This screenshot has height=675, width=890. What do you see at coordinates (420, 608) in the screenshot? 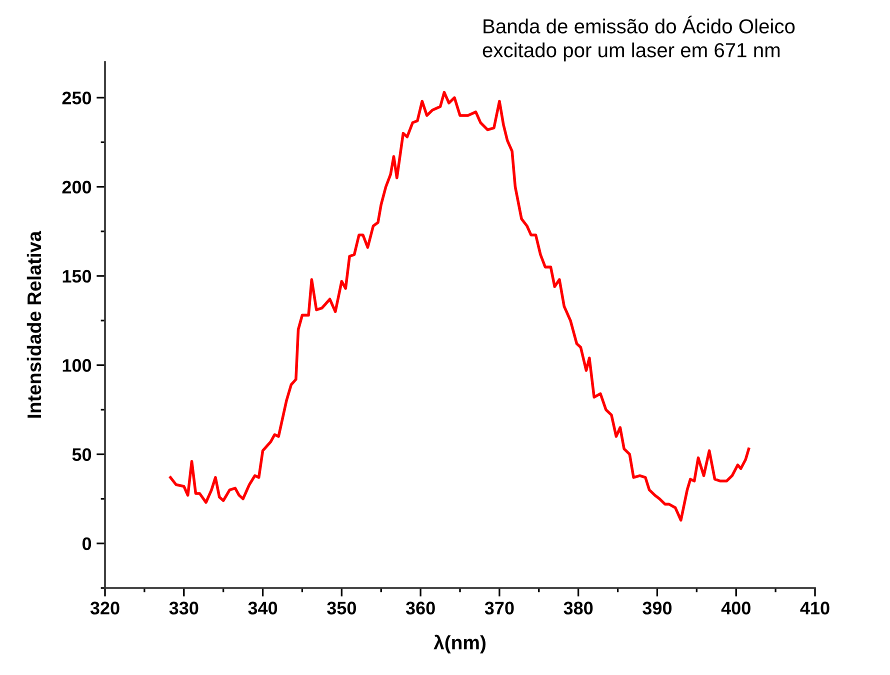
I see `x-tick-label: 360` at bounding box center [420, 608].